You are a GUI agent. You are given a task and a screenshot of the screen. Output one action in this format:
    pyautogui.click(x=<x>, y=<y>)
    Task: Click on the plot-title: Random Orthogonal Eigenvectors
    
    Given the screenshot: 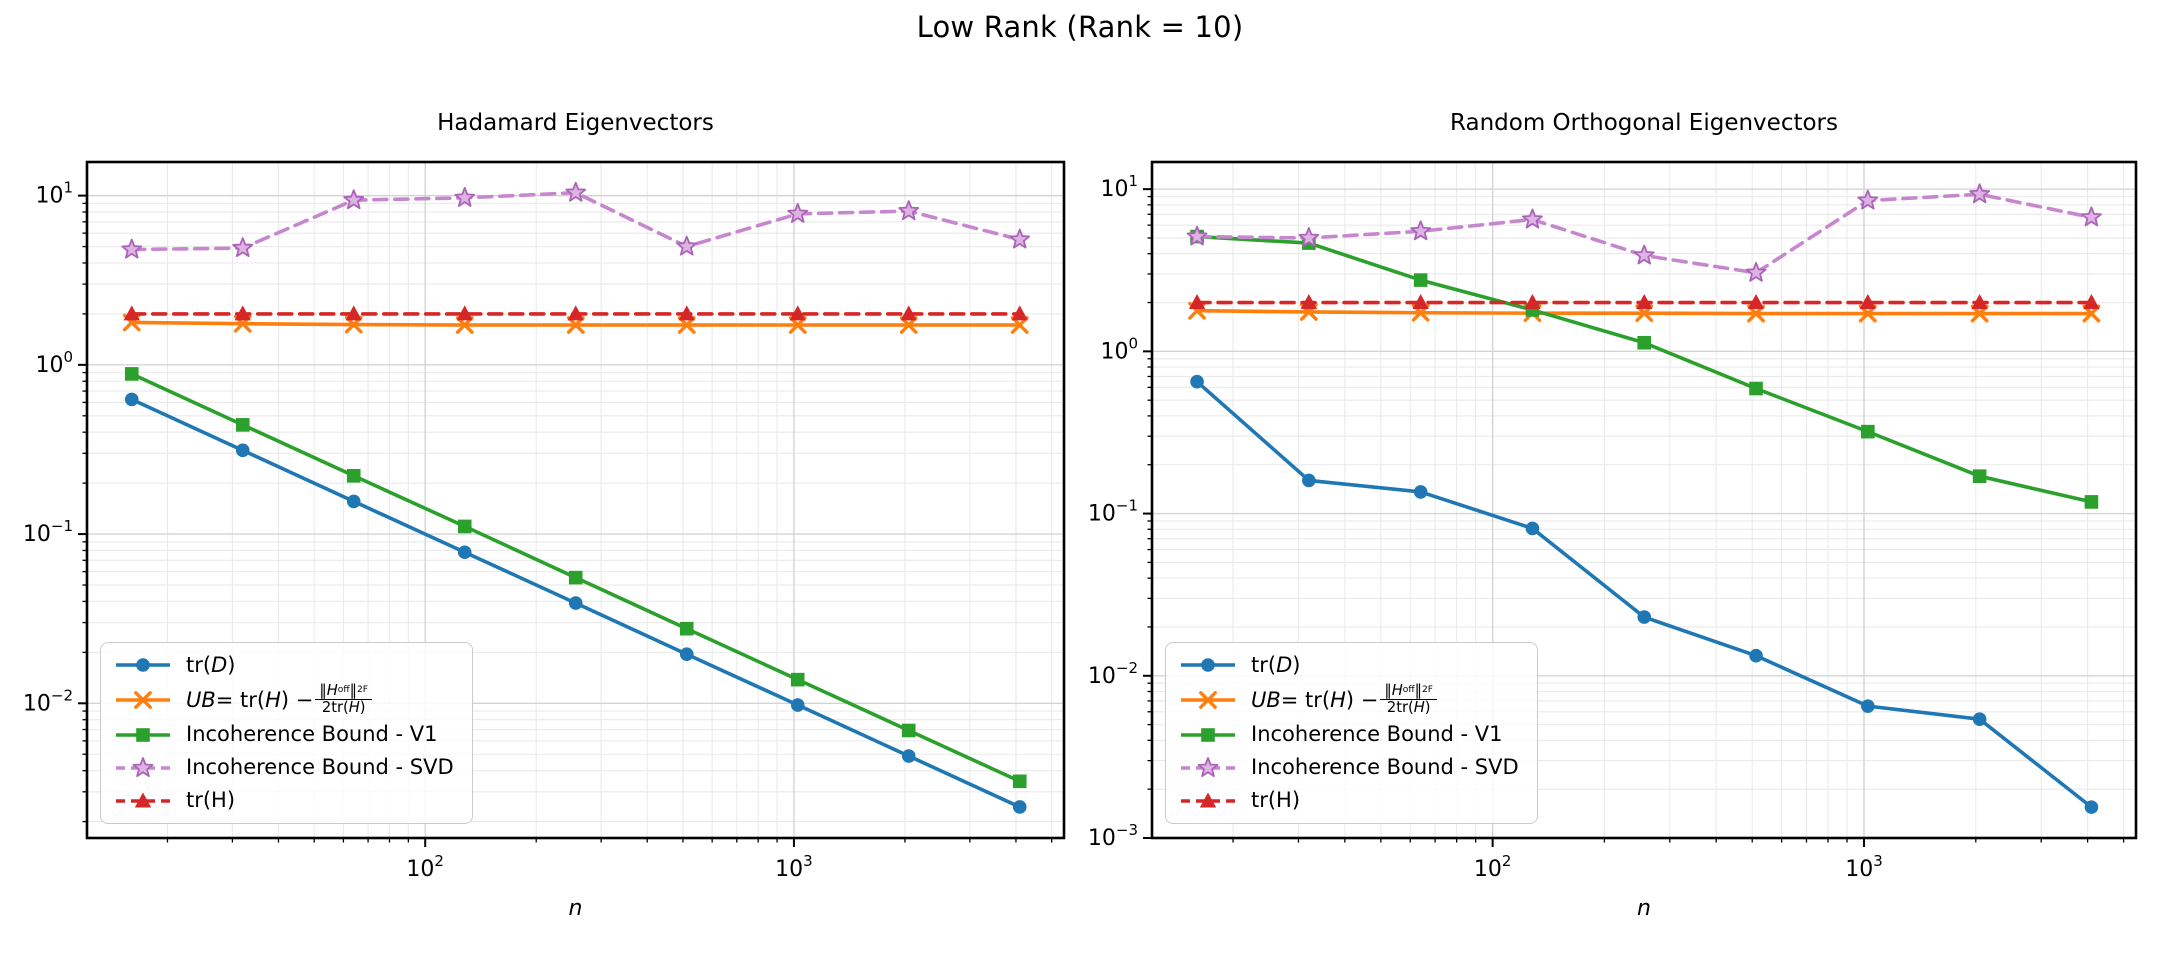 What is the action you would take?
    pyautogui.click(x=1644, y=123)
    